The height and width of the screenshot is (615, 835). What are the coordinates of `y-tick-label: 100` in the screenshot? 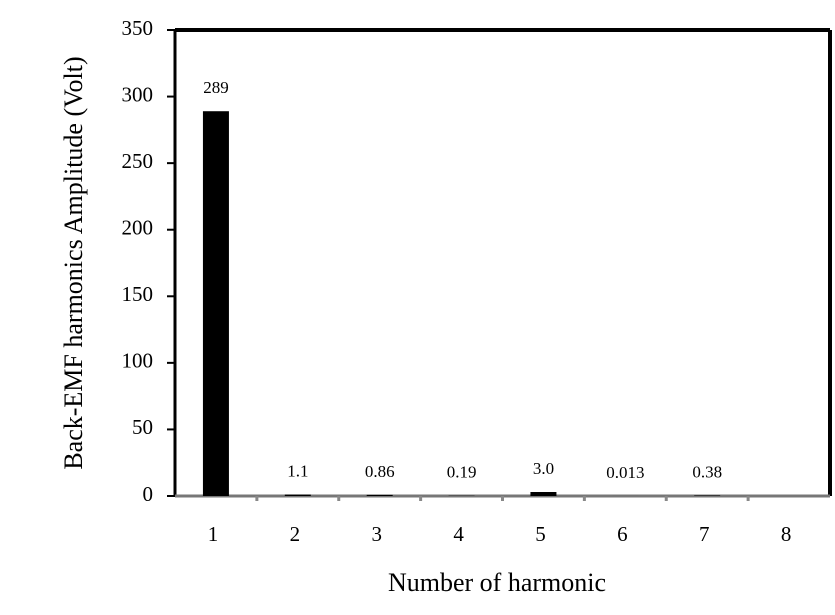 It's located at (138, 361).